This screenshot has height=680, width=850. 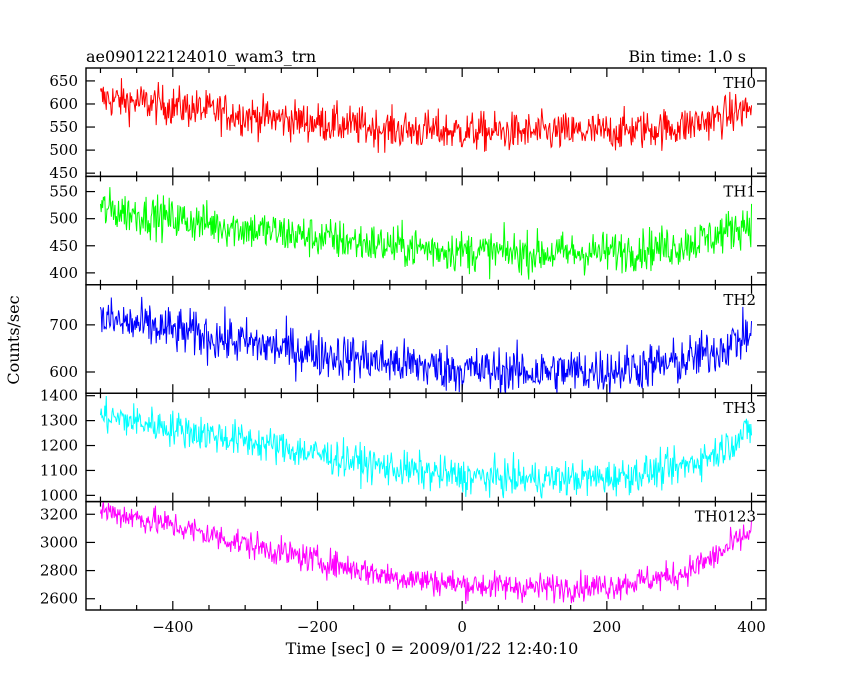 What do you see at coordinates (59, 495) in the screenshot?
I see `y-tick-label: 1000` at bounding box center [59, 495].